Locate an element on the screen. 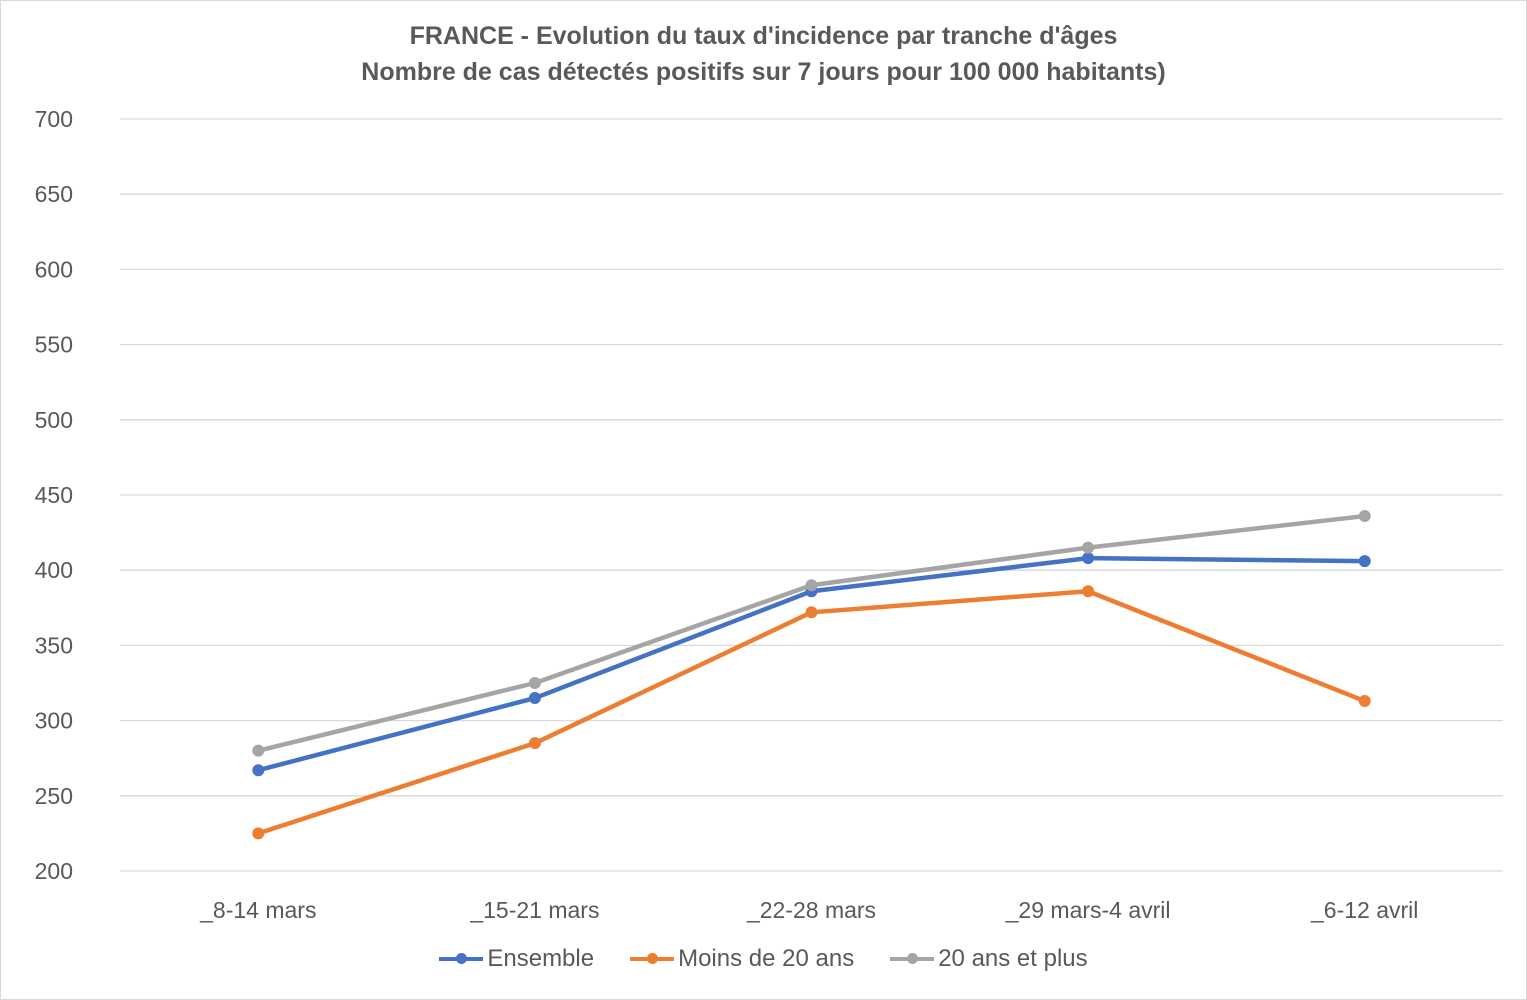 The width and height of the screenshot is (1527, 1000). x-tick-label: _6-12 avril is located at coordinates (1364, 910).